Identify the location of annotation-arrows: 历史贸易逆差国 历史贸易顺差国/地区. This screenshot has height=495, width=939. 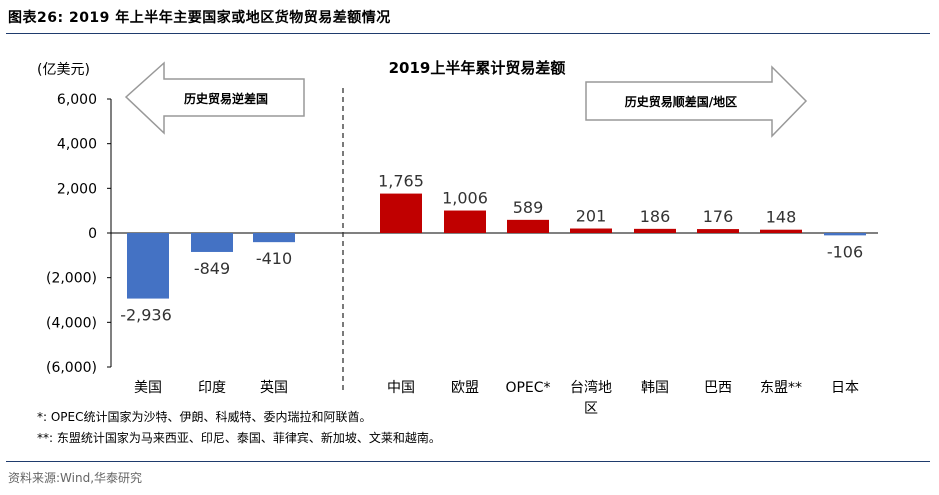
(466, 99).